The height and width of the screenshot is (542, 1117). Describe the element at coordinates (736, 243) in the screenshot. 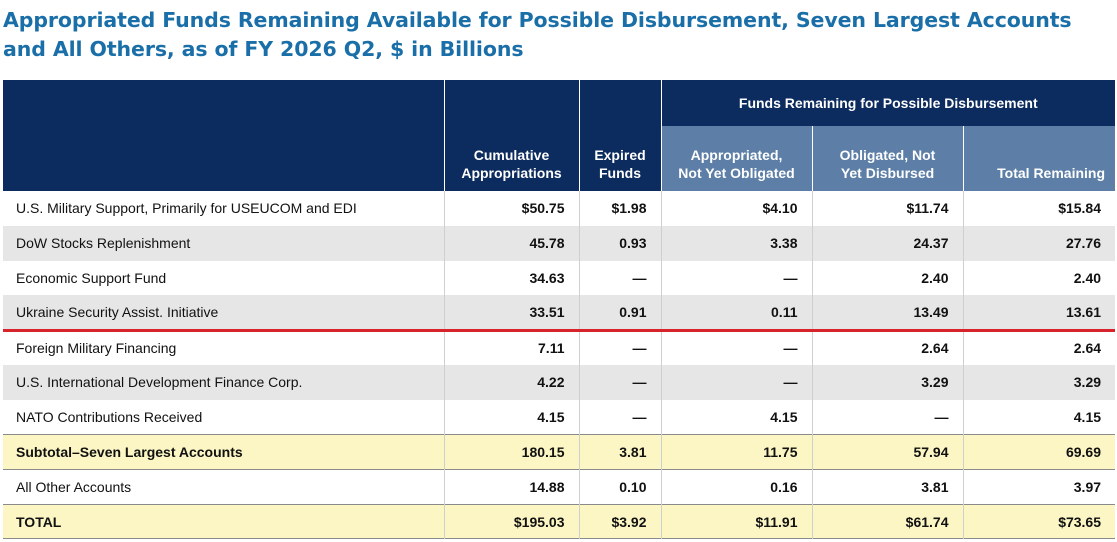

I see `cell-appropriated: 3.38` at that location.